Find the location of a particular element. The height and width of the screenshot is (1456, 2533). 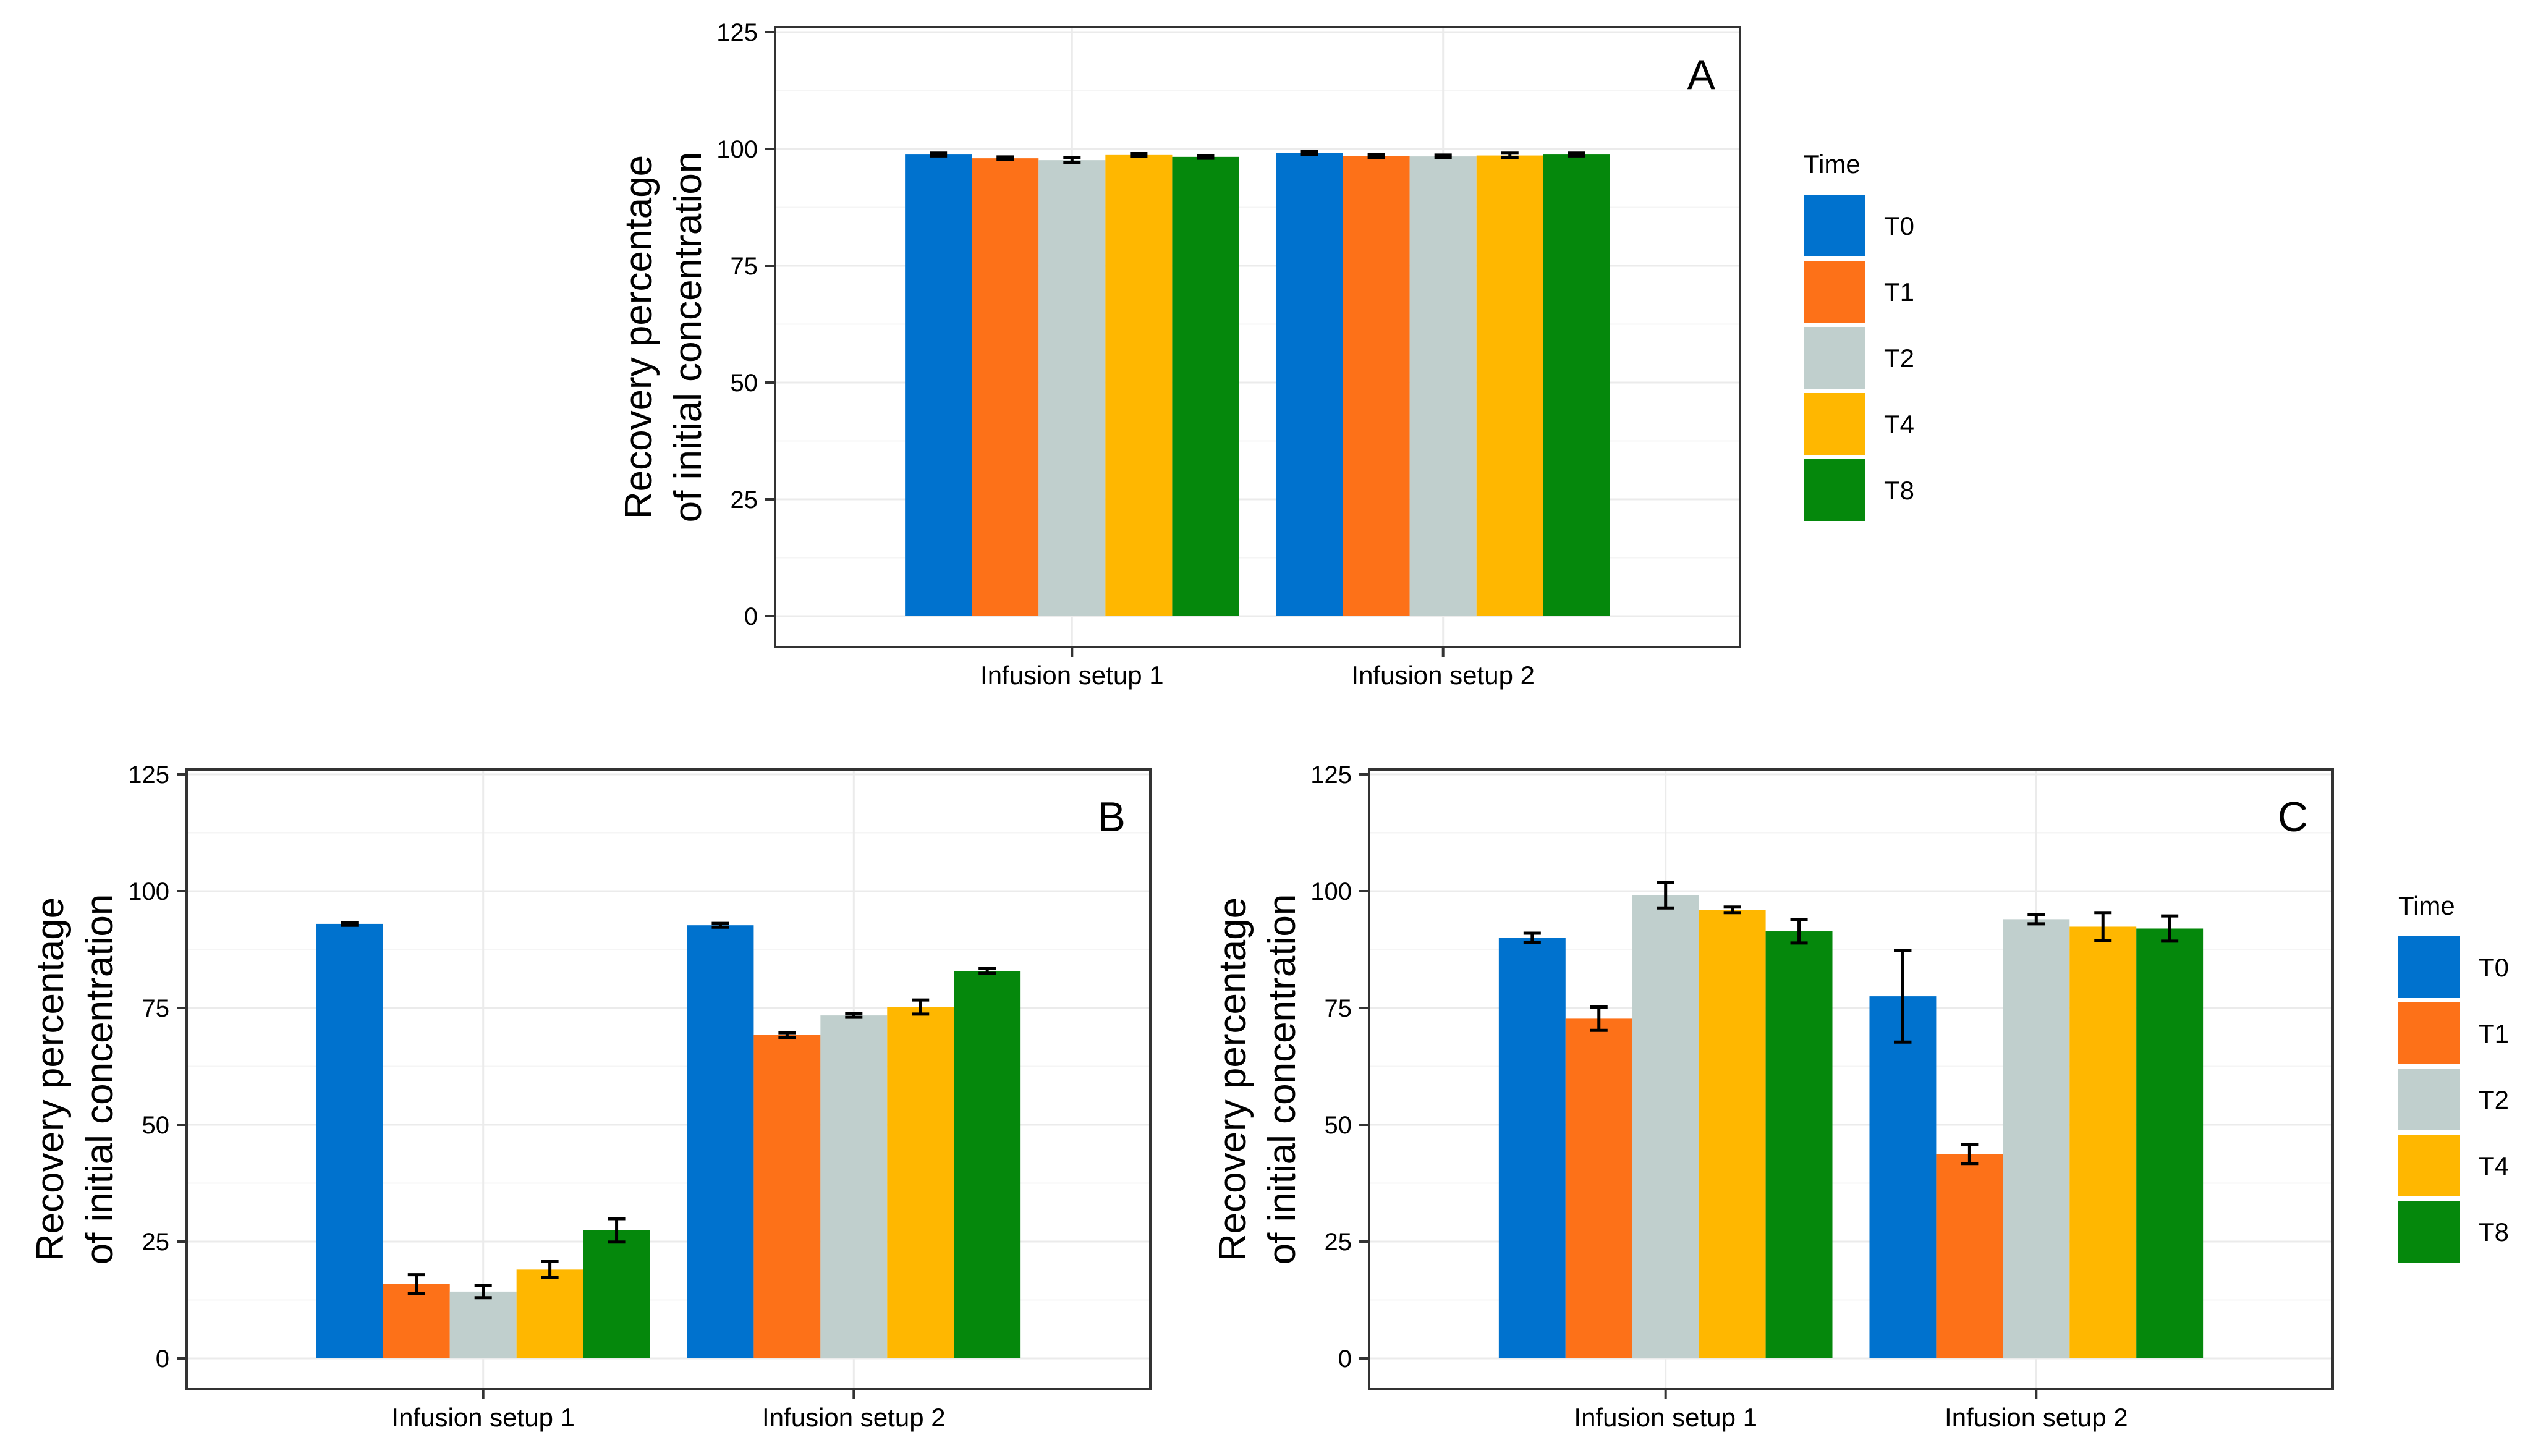

y-tick-label: 0 is located at coordinates (1345, 1359).